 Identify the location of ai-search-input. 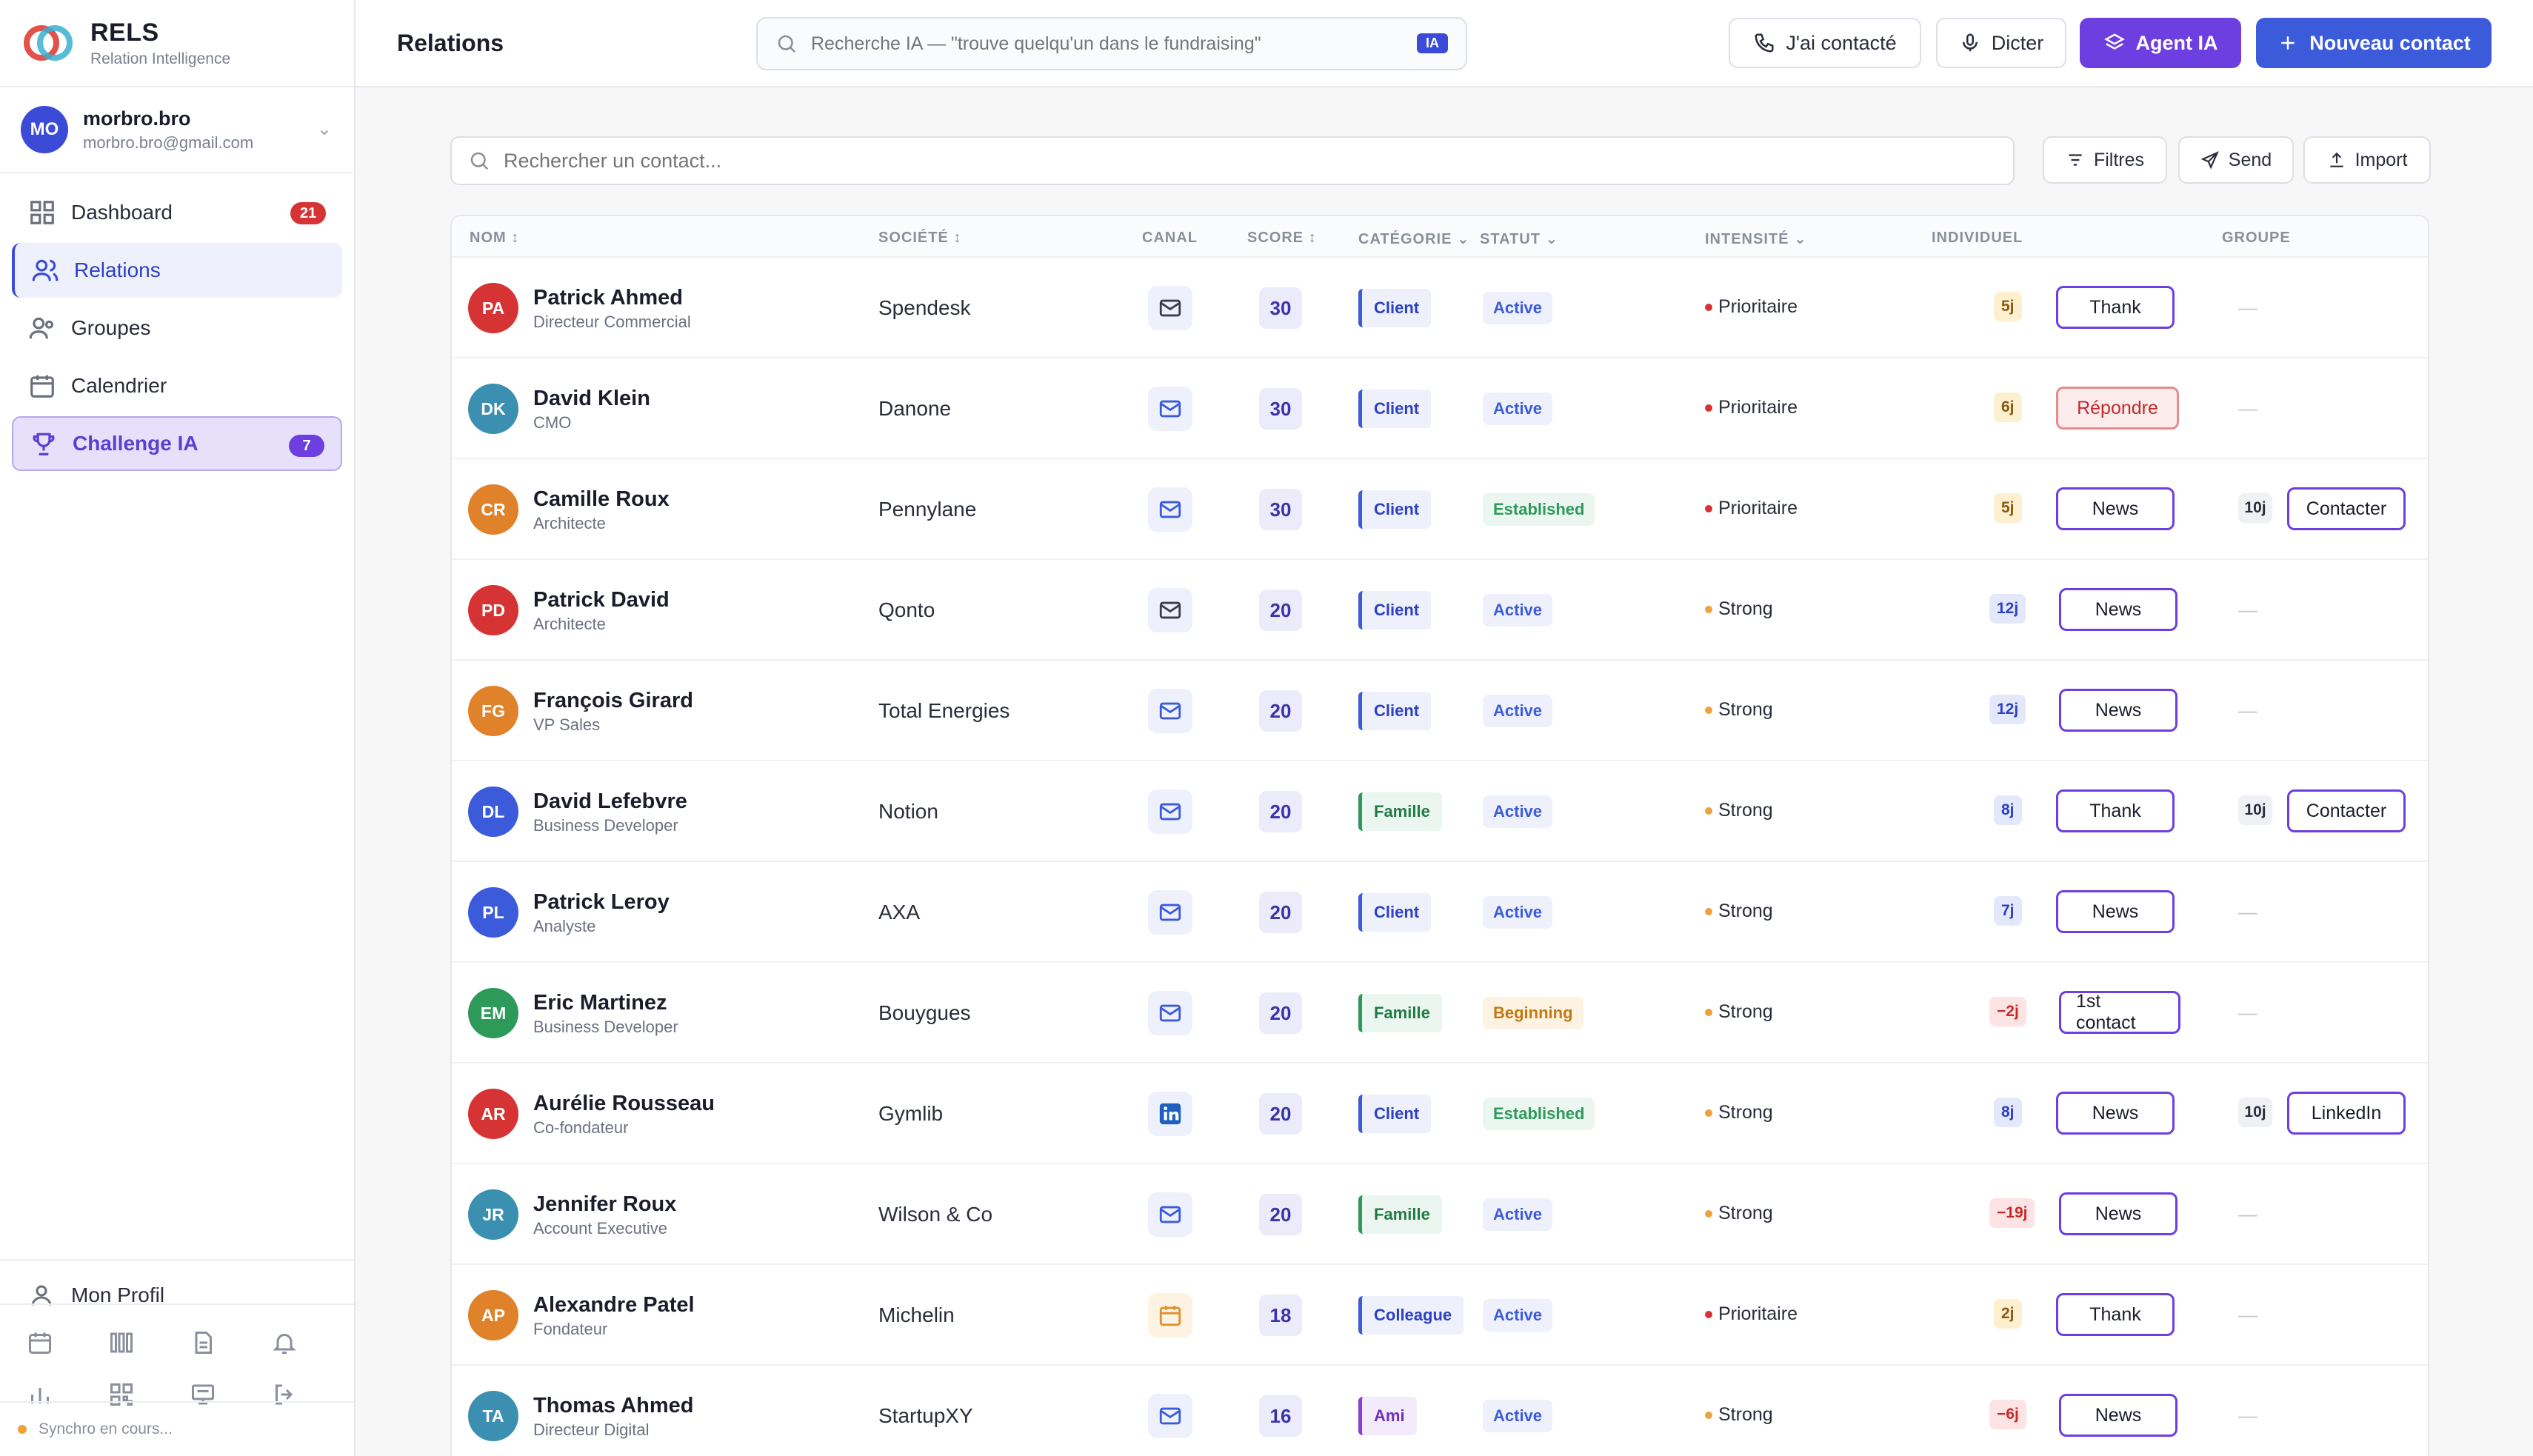
(1100, 44).